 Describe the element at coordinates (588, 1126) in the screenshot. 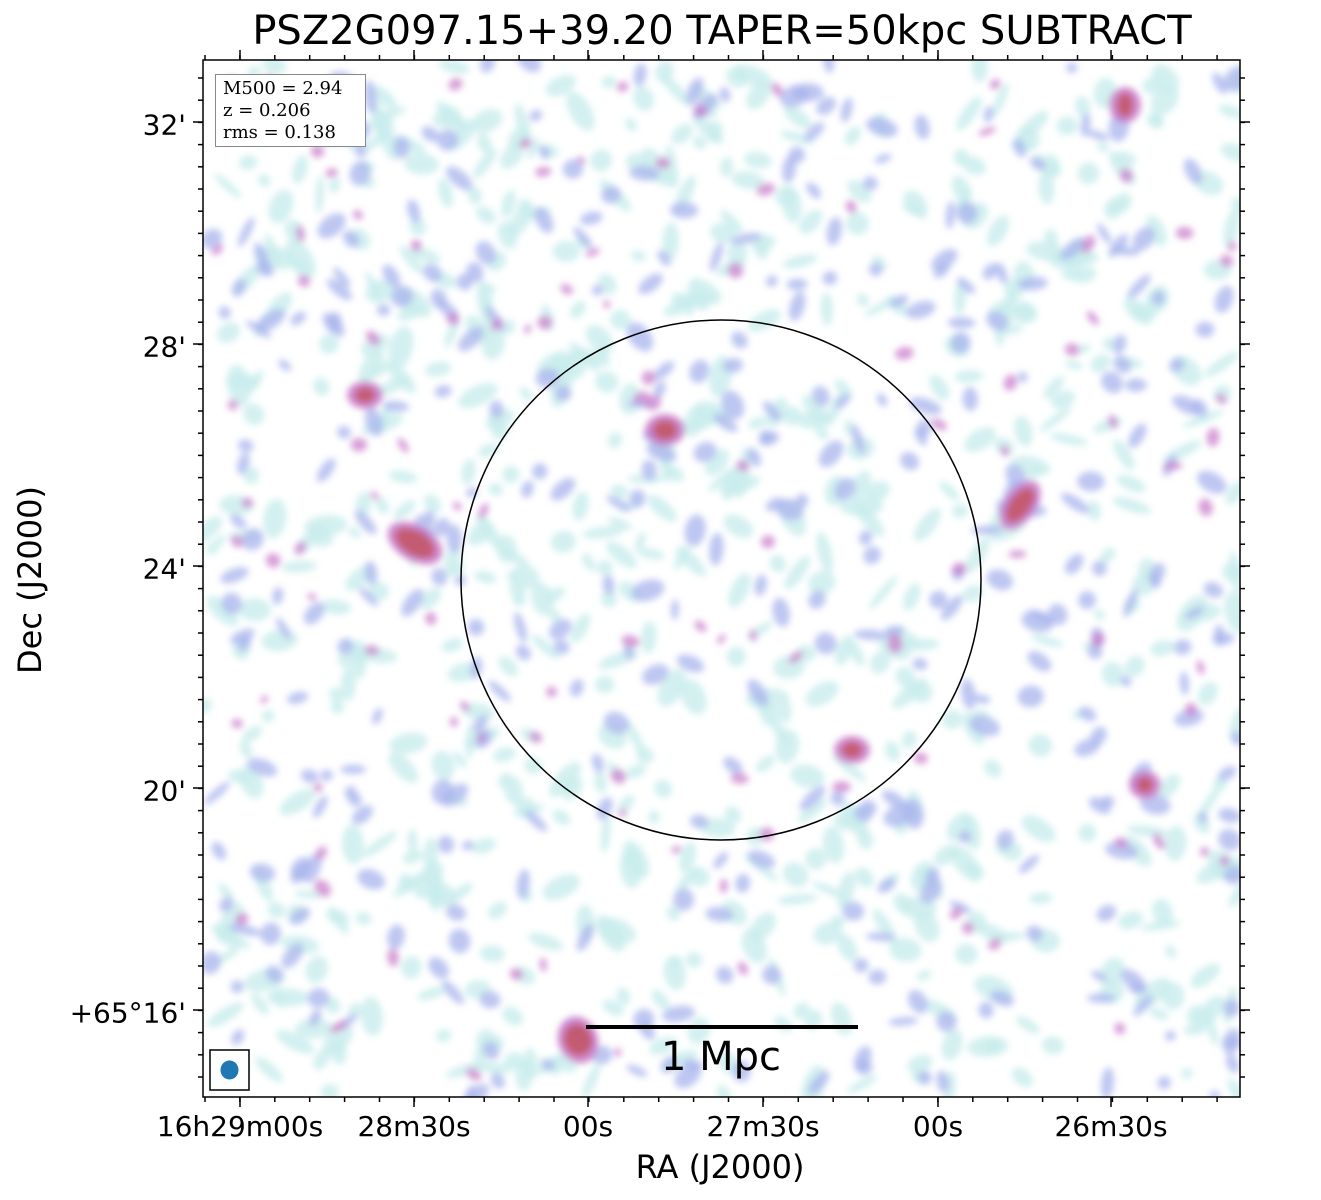

I see `x-tick-label: 00s` at that location.